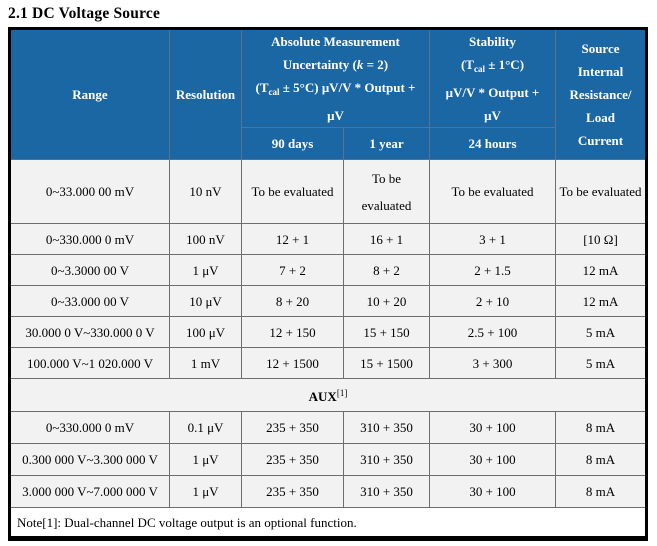 This screenshot has width=657, height=546. I want to click on col-header-24-hours: 24 hours, so click(492, 143).